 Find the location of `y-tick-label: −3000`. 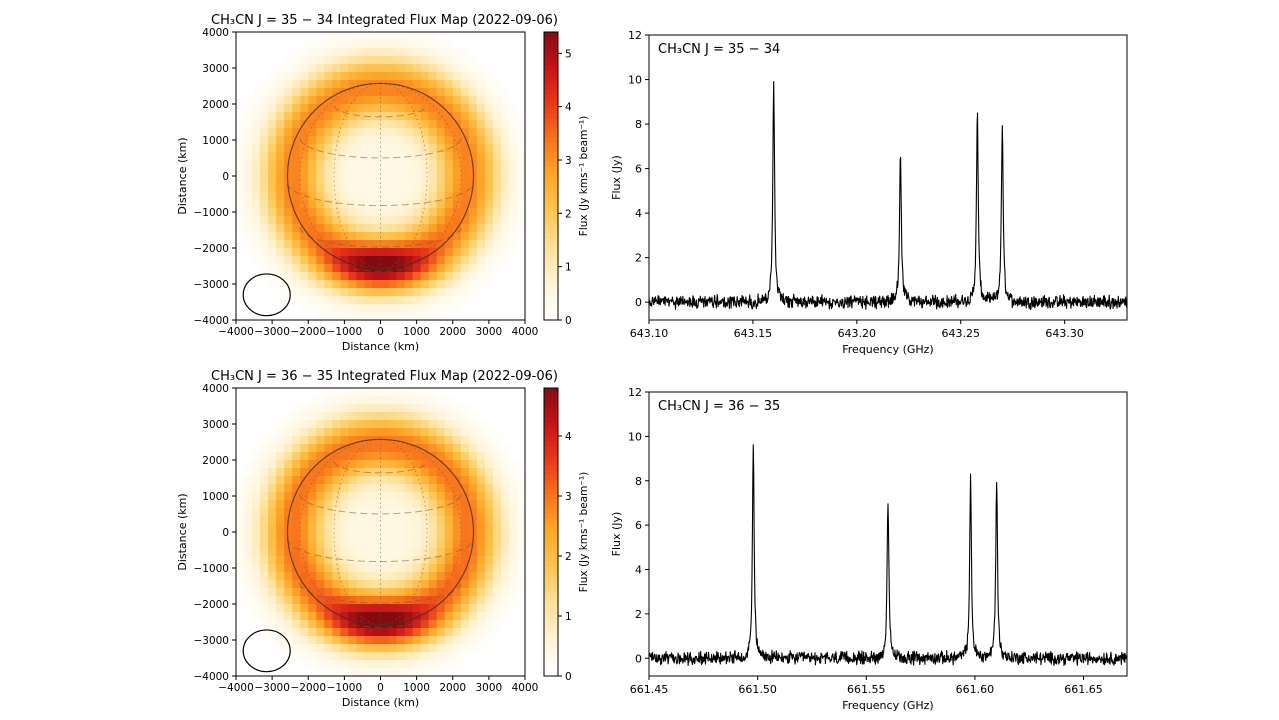

y-tick-label: −3000 is located at coordinates (211, 641).